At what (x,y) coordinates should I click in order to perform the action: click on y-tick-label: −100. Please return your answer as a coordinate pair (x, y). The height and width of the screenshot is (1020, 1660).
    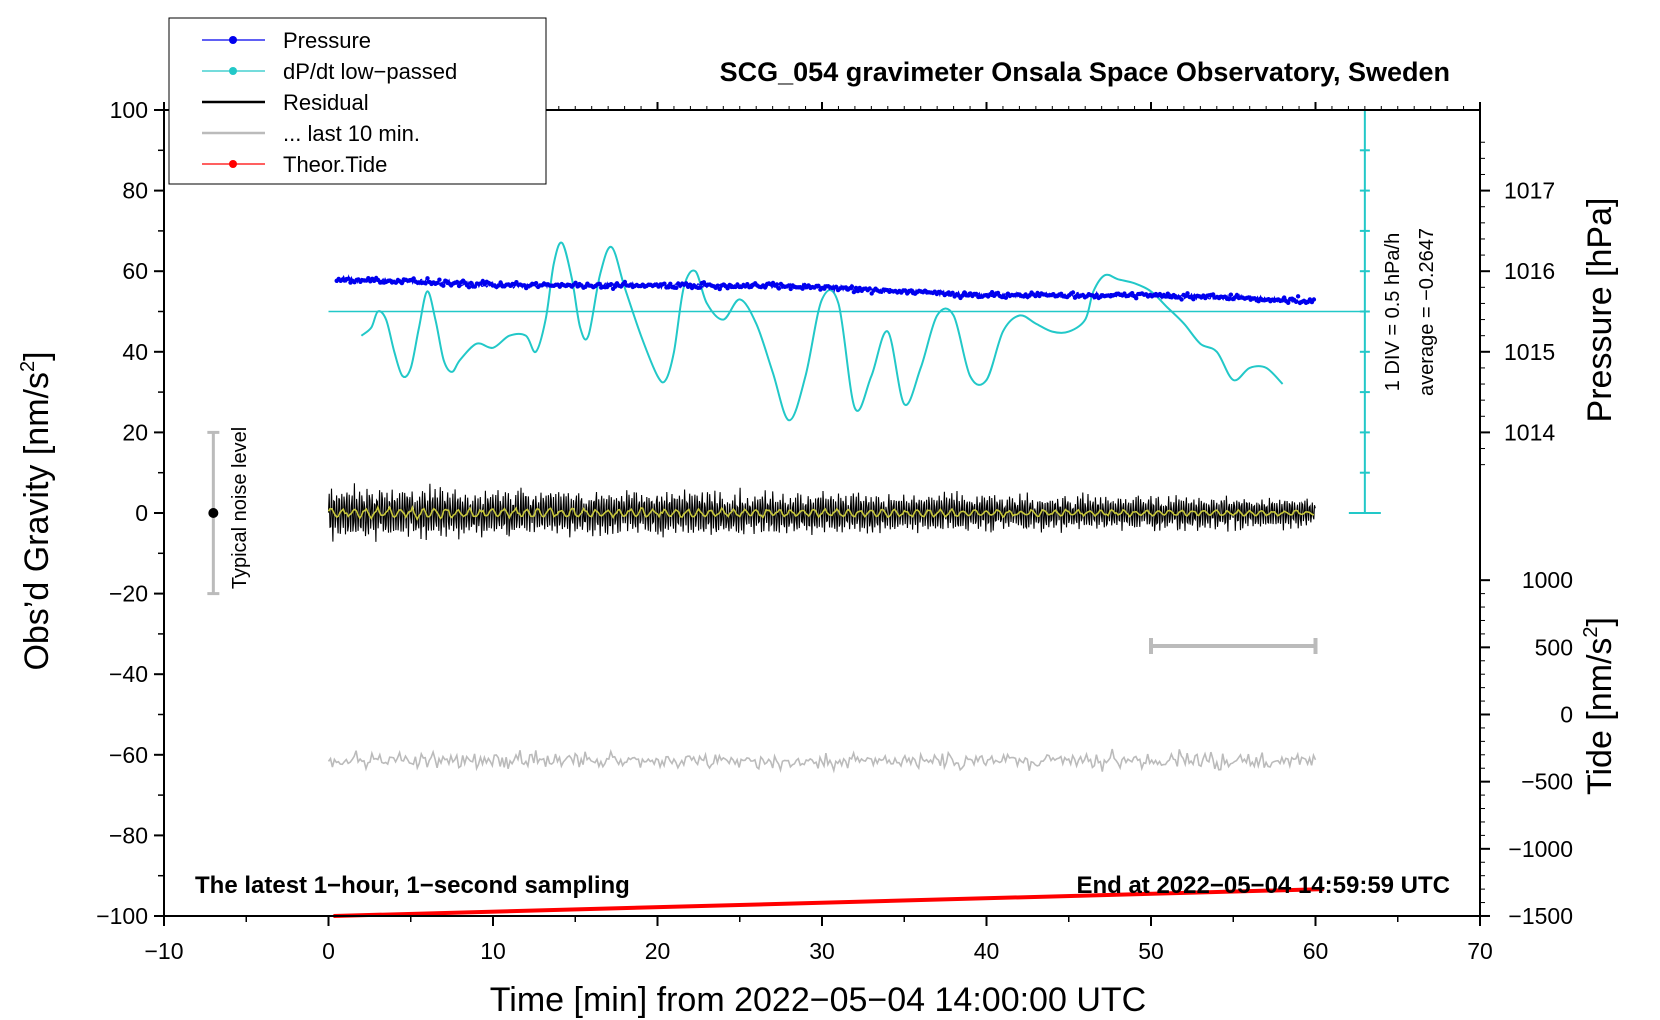
    Looking at the image, I should click on (122, 916).